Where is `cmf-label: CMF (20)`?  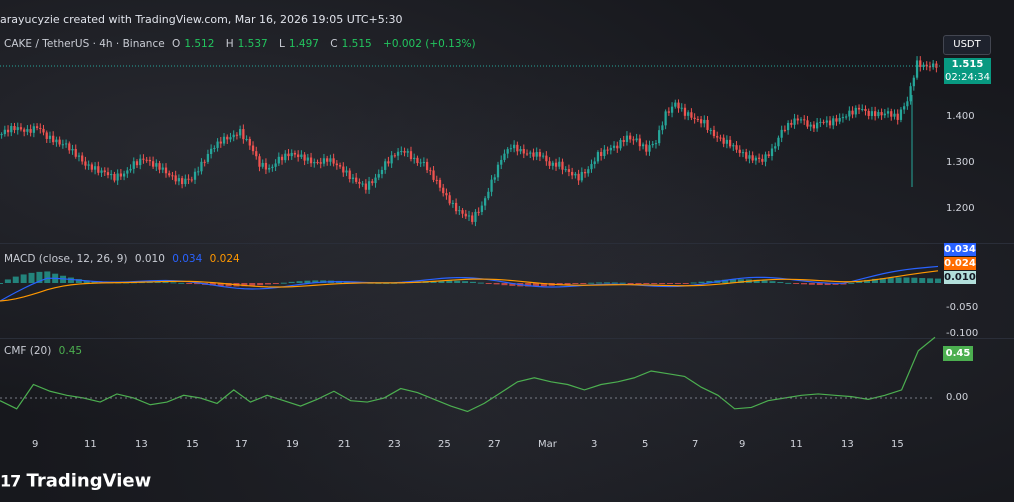 cmf-label: CMF (20) is located at coordinates (28, 351).